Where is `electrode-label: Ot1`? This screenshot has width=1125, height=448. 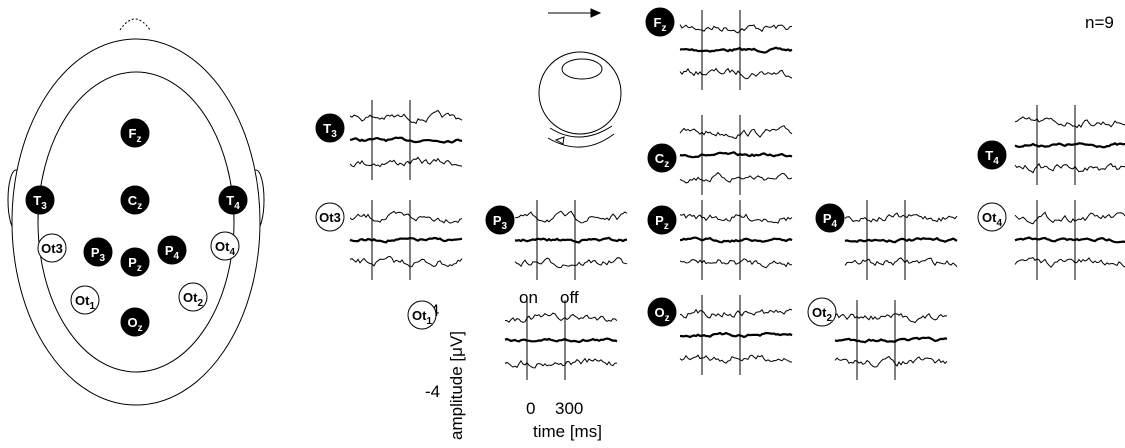
electrode-label: Ot1 is located at coordinates (422, 317).